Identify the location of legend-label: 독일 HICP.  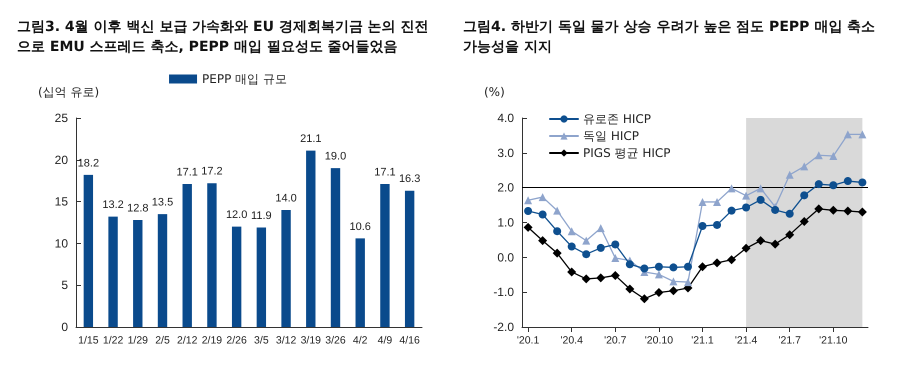
(611, 136).